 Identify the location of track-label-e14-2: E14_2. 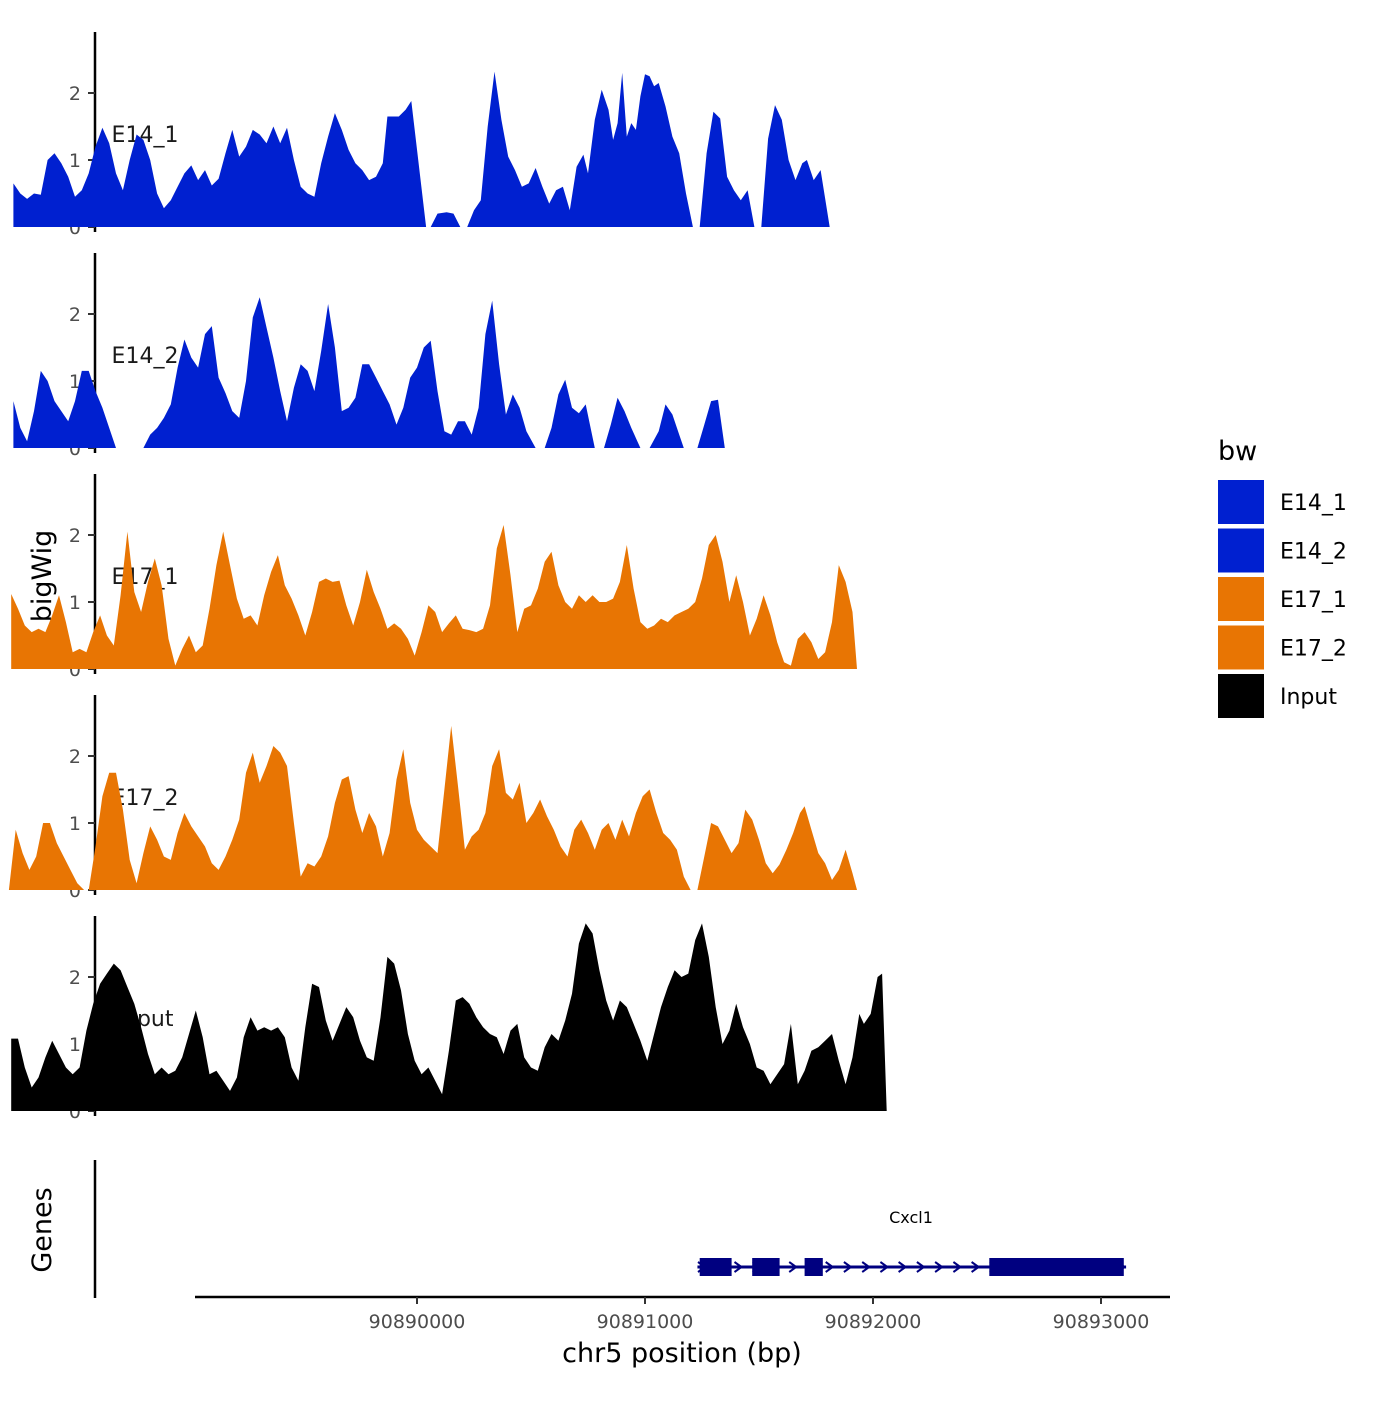
(145, 356).